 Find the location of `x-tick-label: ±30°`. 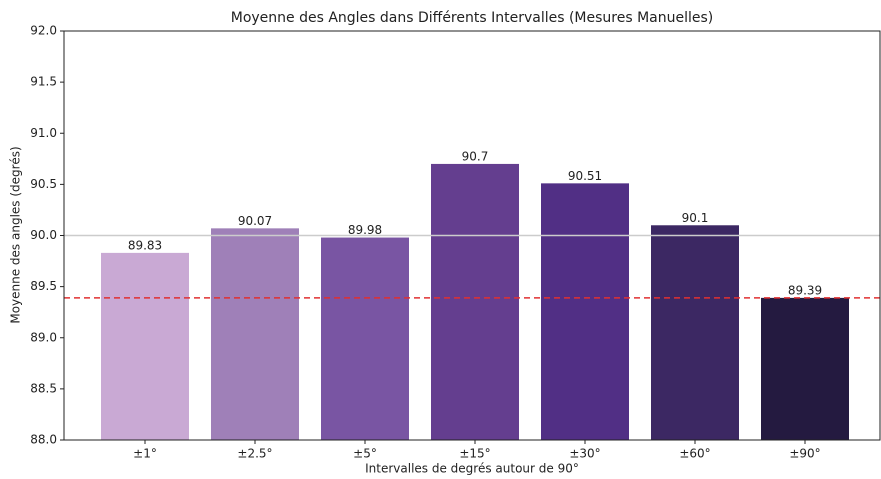

x-tick-label: ±30° is located at coordinates (584, 454).